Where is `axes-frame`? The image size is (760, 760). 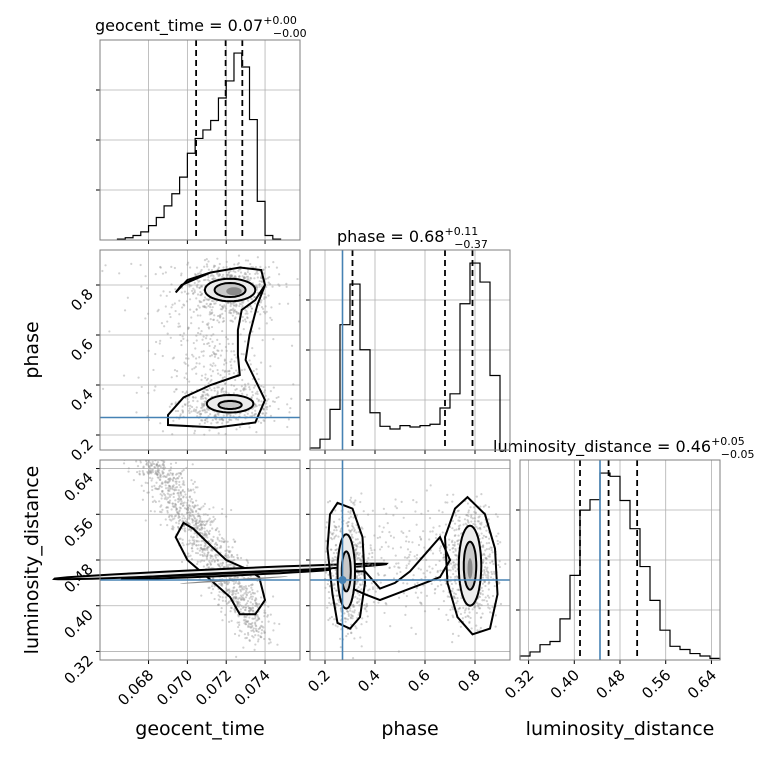
axes-frame is located at coordinates (200, 140).